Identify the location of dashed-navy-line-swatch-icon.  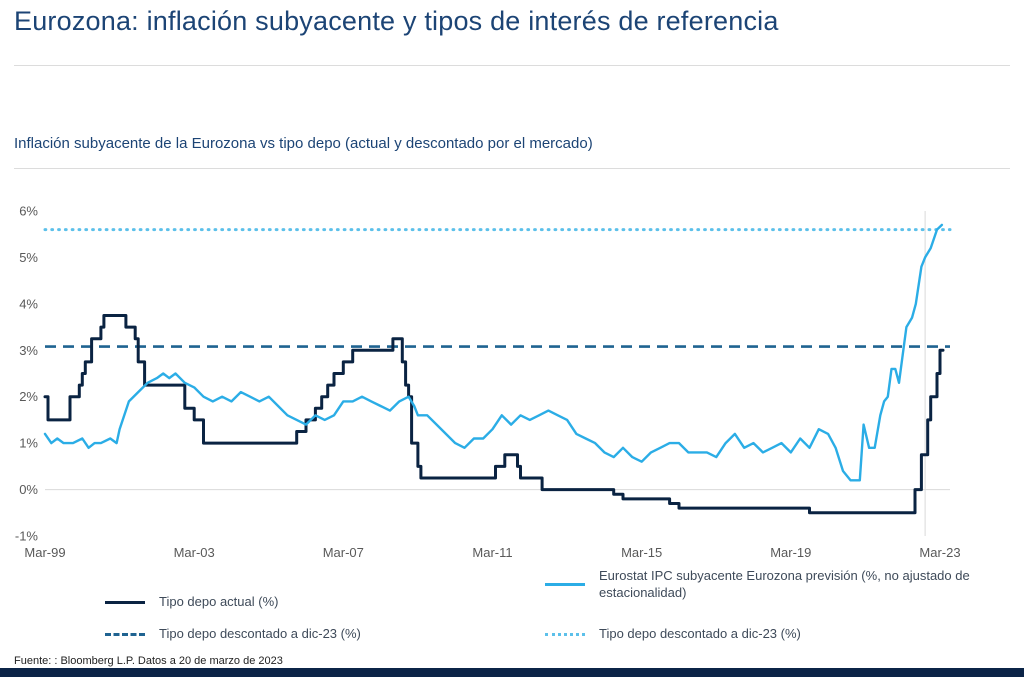
(125, 634).